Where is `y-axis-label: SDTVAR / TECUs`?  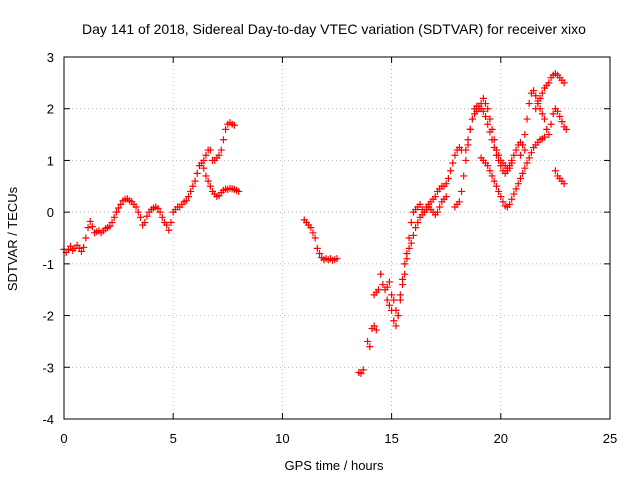
y-axis-label: SDTVAR / TECUs is located at coordinates (12, 238).